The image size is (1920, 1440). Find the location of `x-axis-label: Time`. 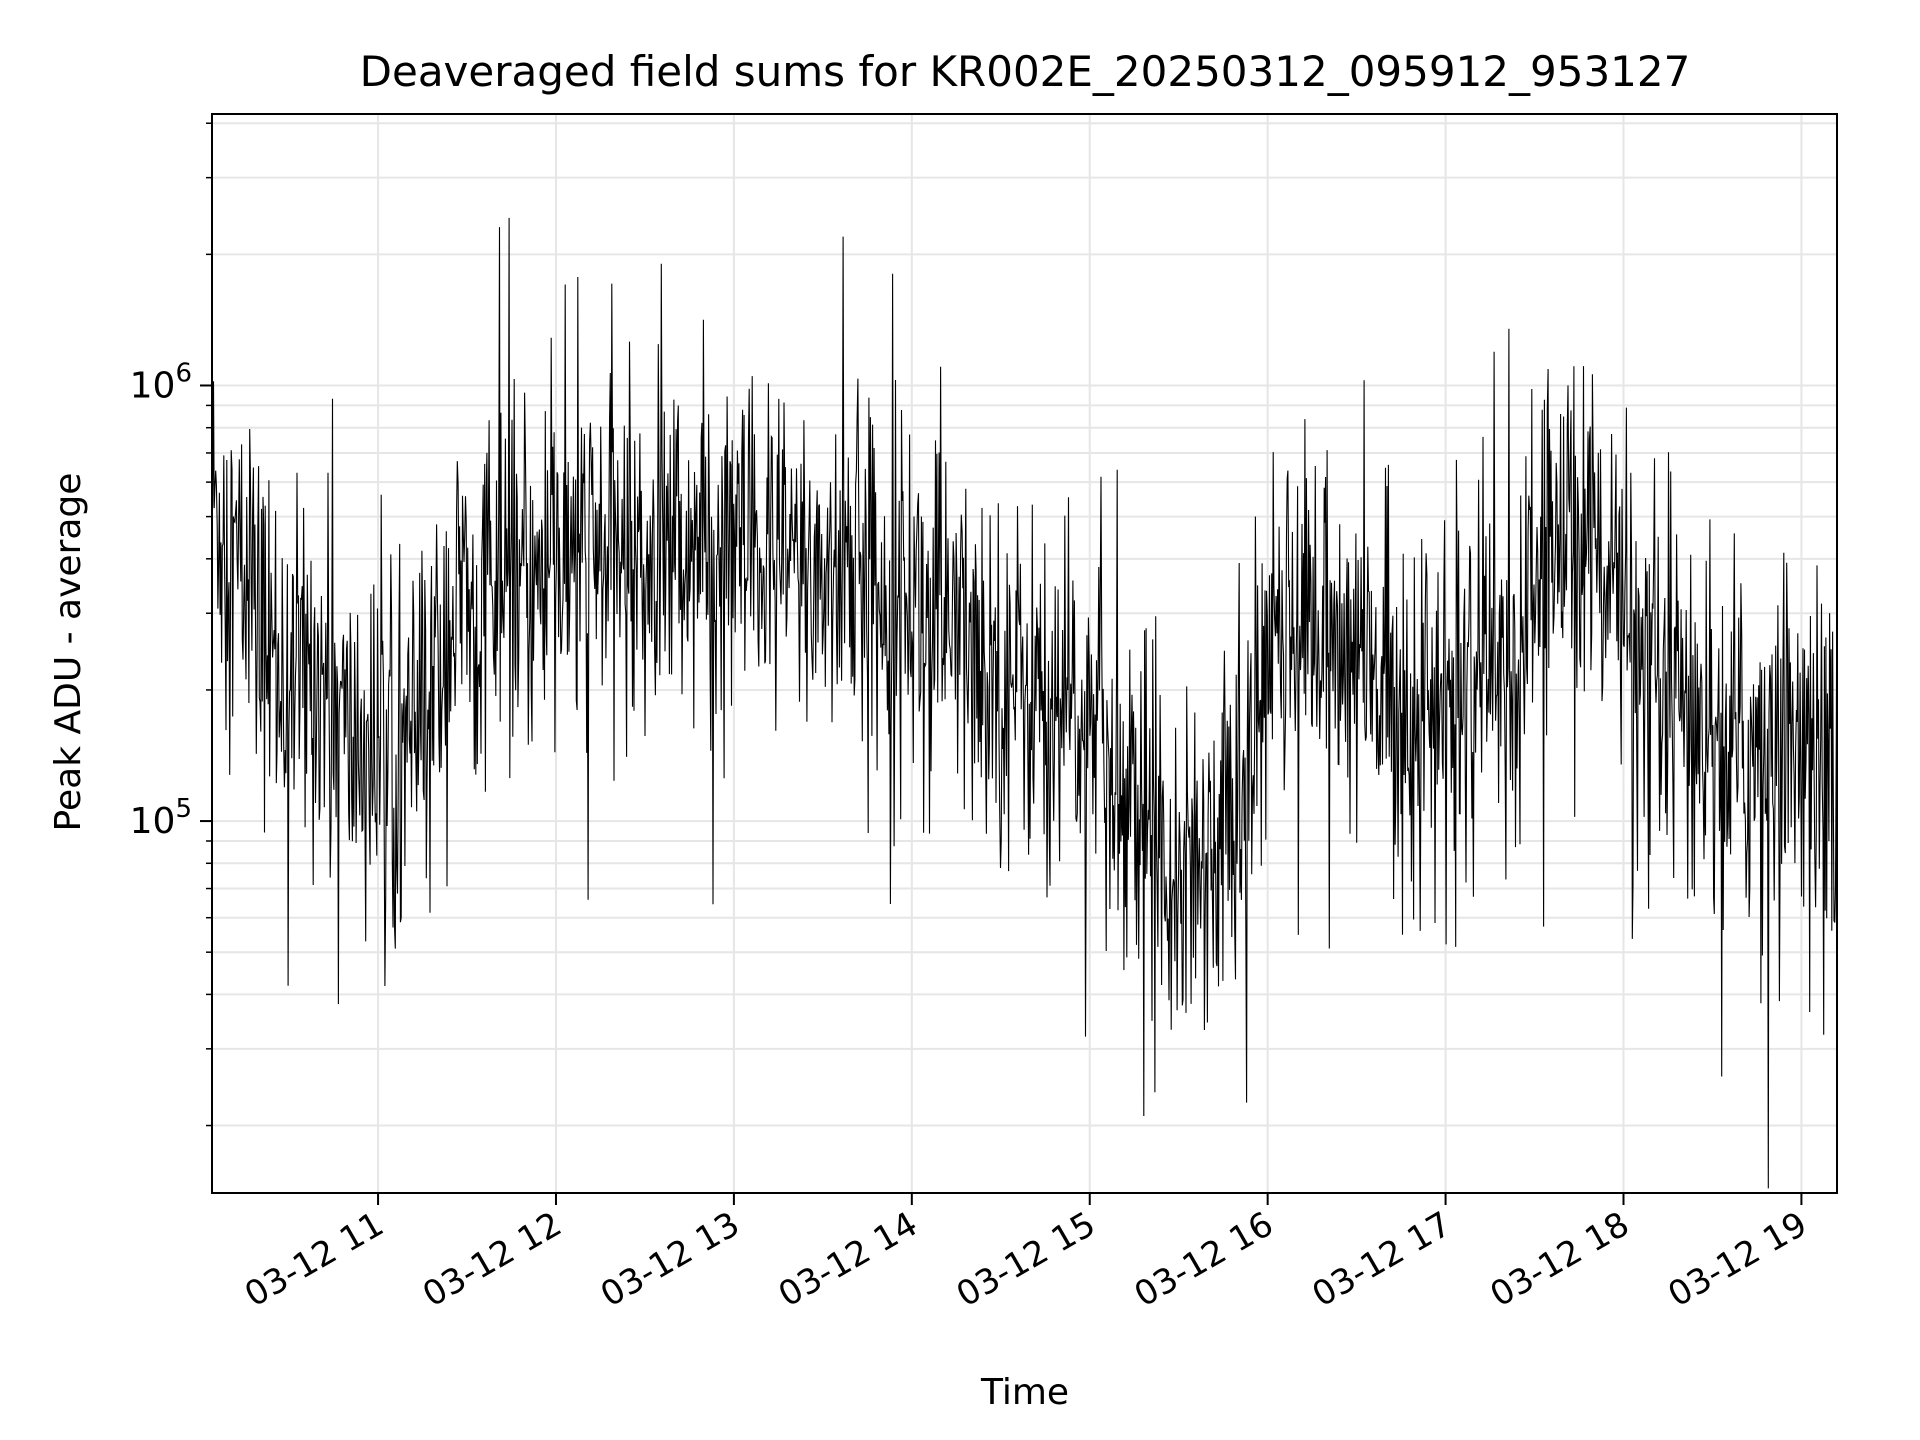

x-axis-label: Time is located at coordinates (1024, 1392).